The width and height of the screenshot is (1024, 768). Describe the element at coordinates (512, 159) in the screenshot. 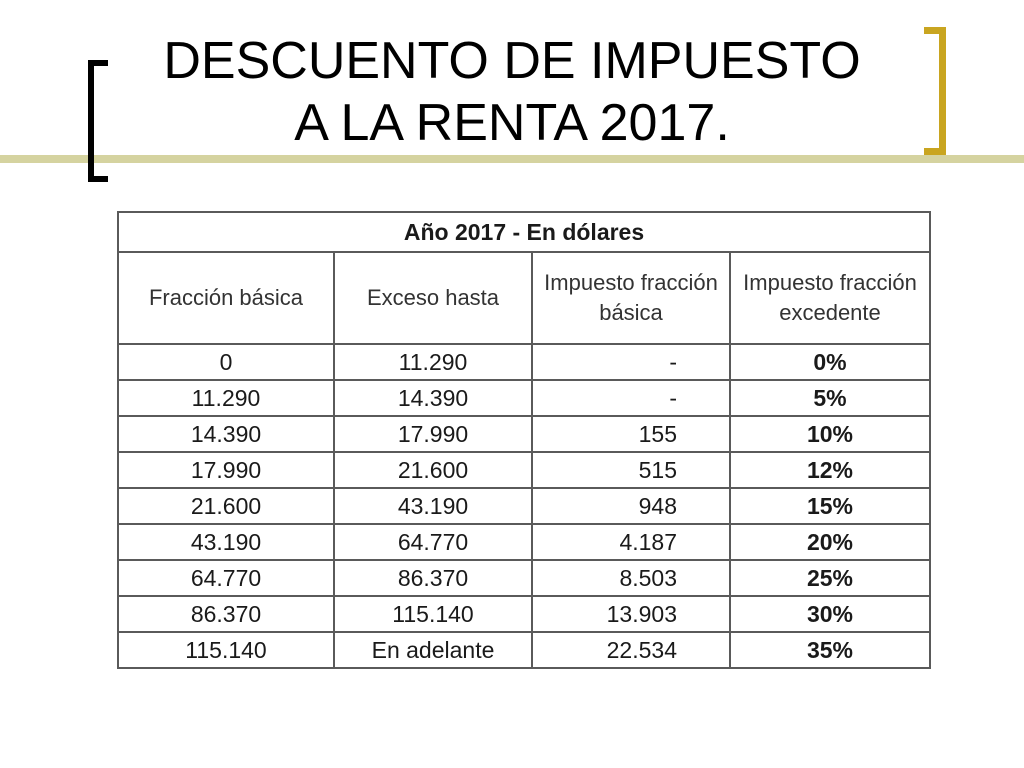

I see `title-accent-line` at that location.